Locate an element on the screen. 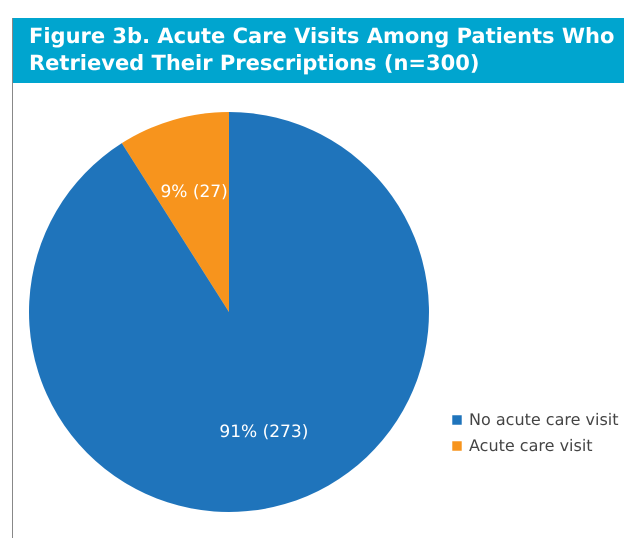  legend-label: Acute care visit is located at coordinates (531, 445).